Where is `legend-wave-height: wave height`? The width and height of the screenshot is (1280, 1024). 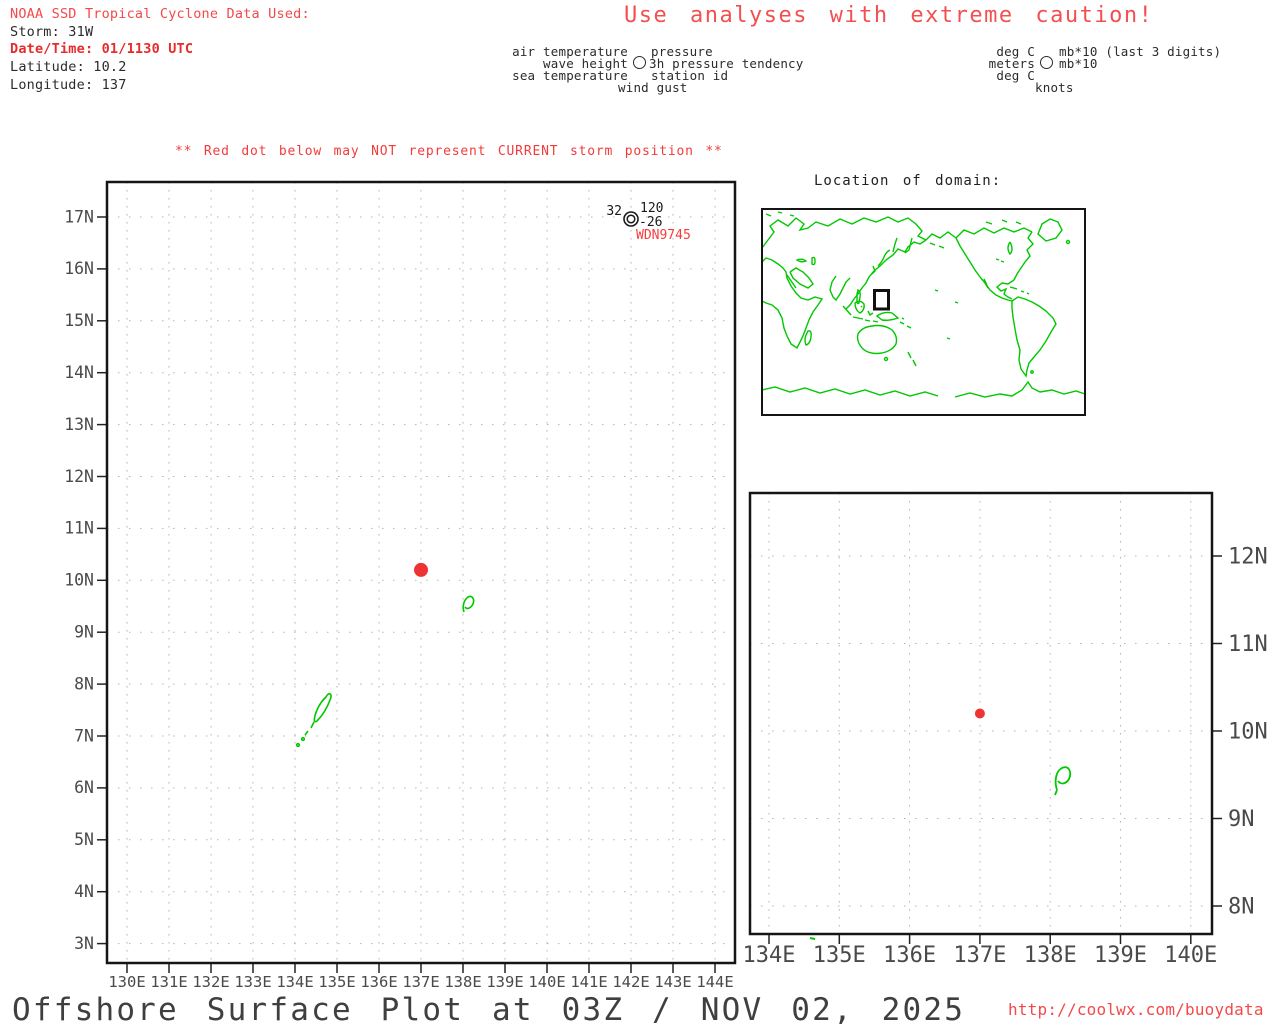 legend-wave-height: wave height is located at coordinates (585, 63).